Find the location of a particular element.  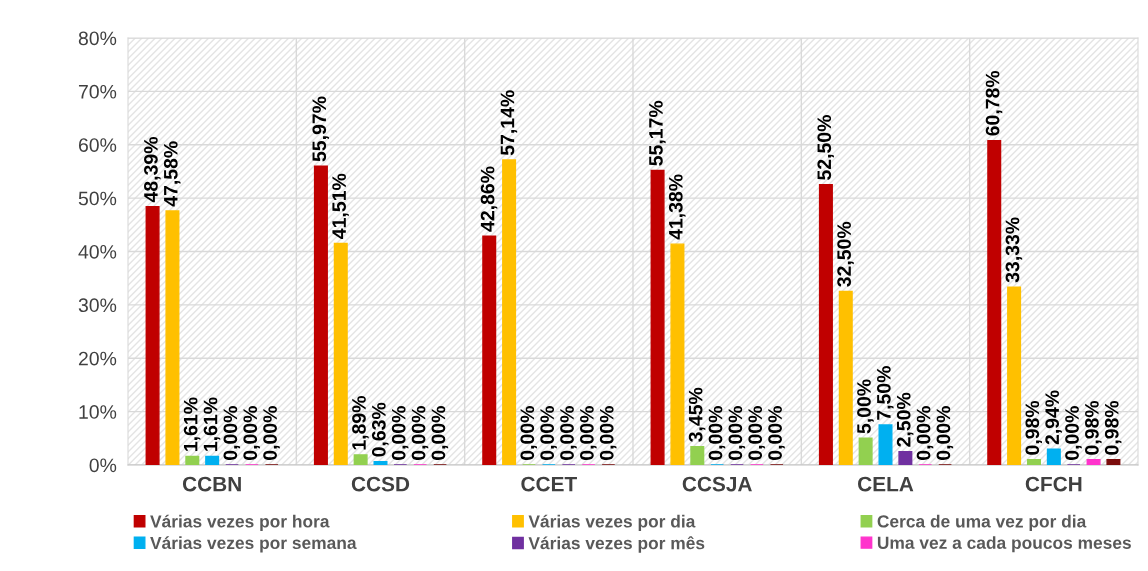

data-label: 0,63% is located at coordinates (380, 429).